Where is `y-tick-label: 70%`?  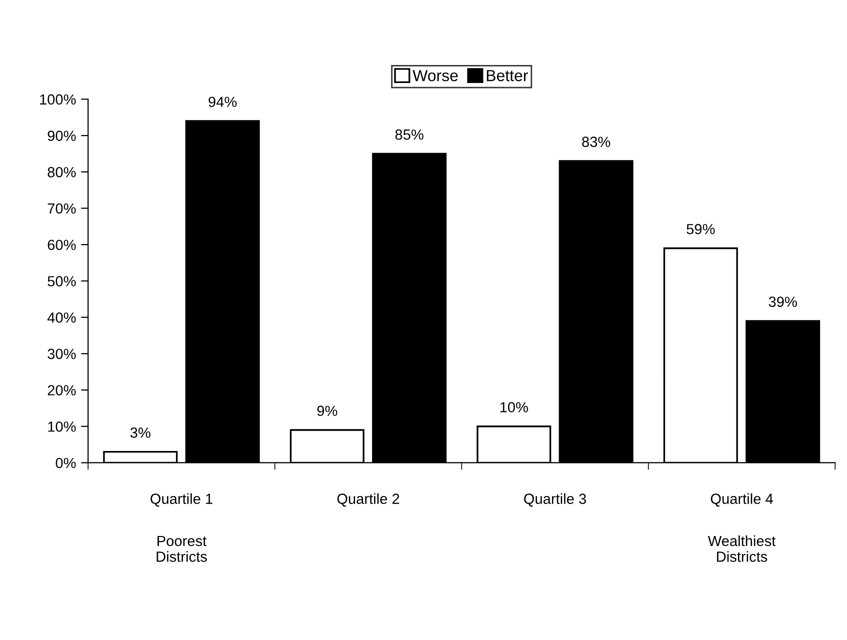 y-tick-label: 70% is located at coordinates (62, 208).